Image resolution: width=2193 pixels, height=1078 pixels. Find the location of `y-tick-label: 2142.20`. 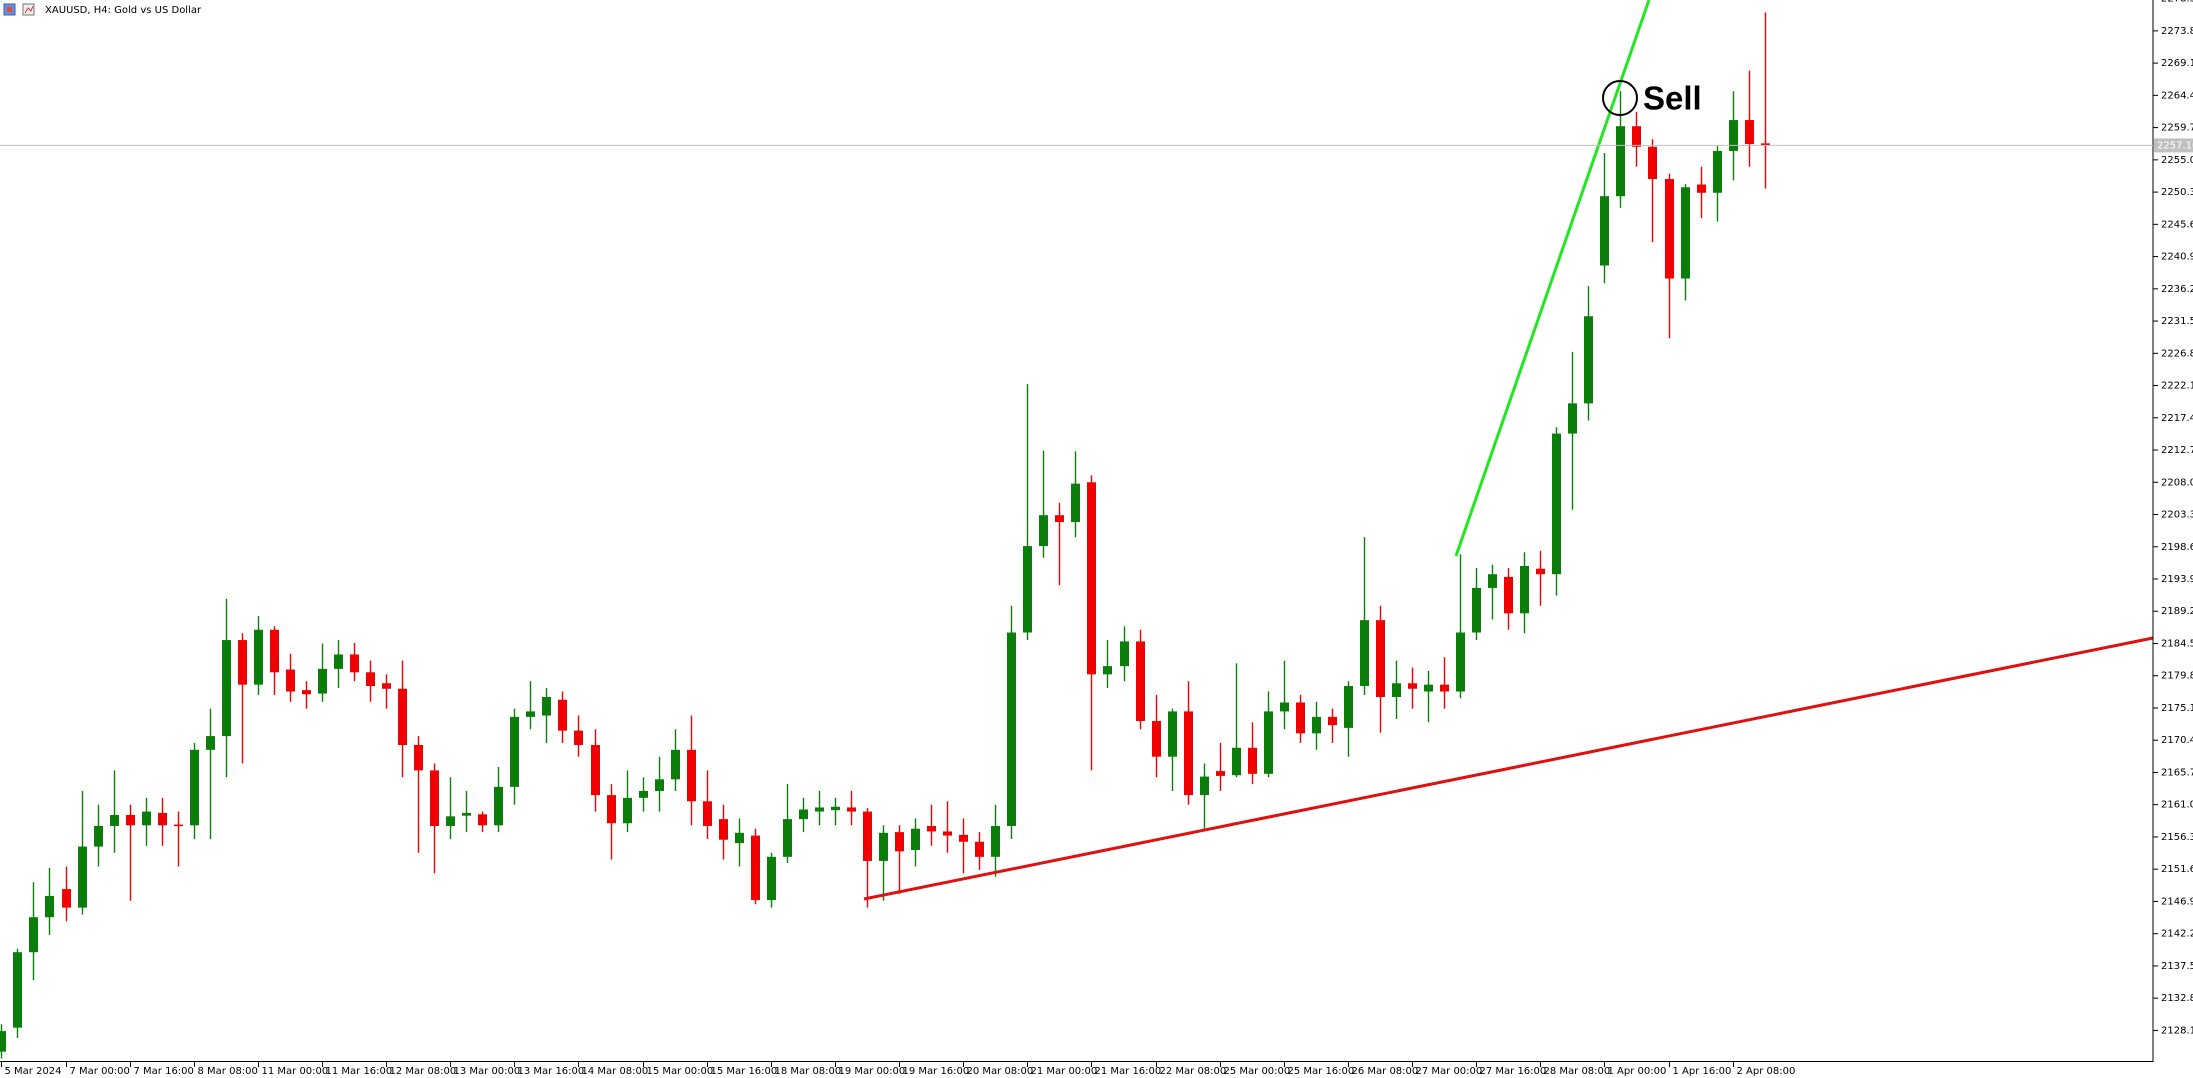

y-tick-label: 2142.20 is located at coordinates (2177, 934).